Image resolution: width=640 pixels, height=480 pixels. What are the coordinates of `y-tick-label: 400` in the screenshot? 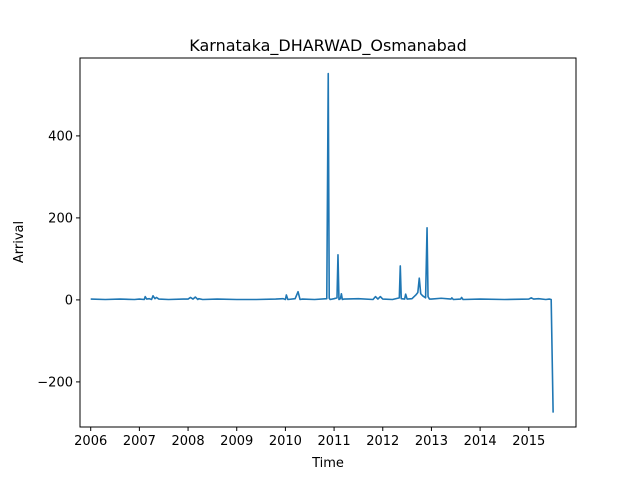 It's located at (60, 136).